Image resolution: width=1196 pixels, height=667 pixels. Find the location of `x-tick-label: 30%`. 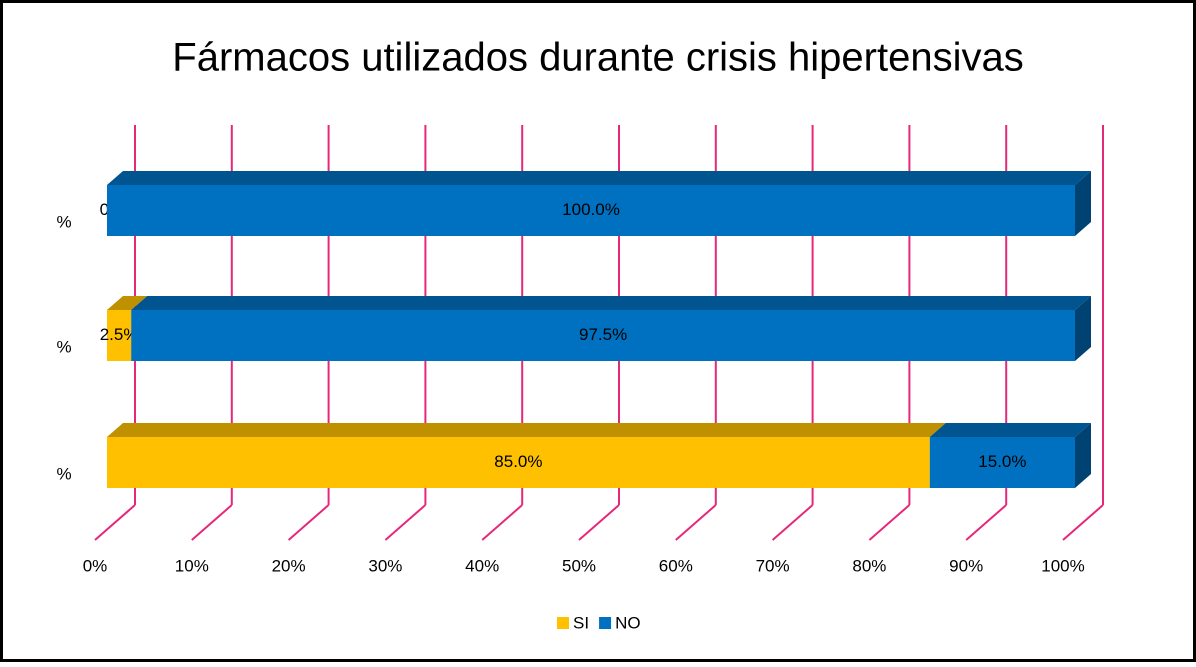

x-tick-label: 30% is located at coordinates (385, 565).